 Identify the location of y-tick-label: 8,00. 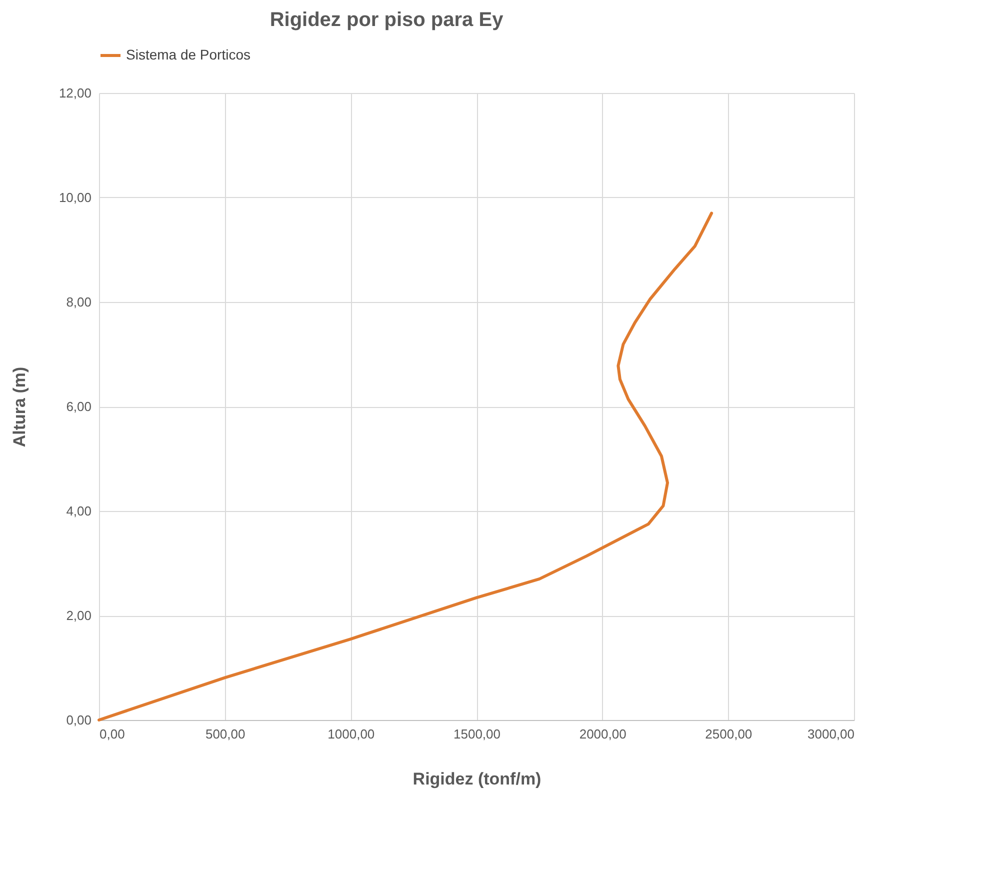
(79, 302).